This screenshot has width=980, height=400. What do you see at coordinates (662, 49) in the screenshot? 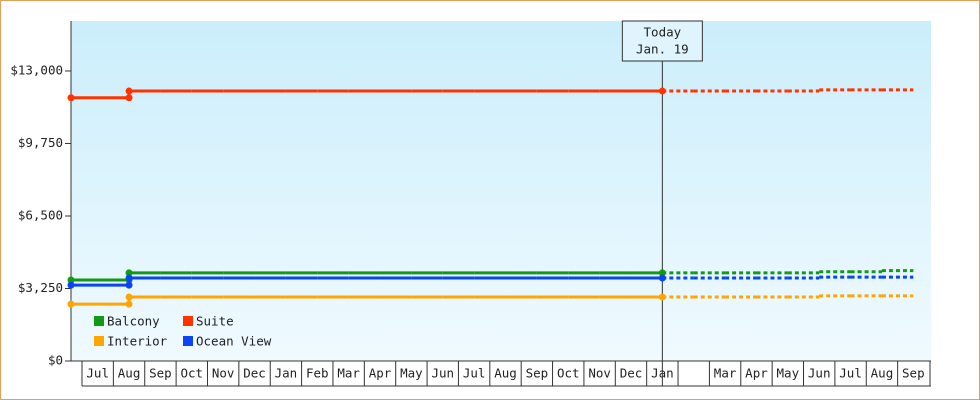
I see `today-label: Jan. 19` at bounding box center [662, 49].